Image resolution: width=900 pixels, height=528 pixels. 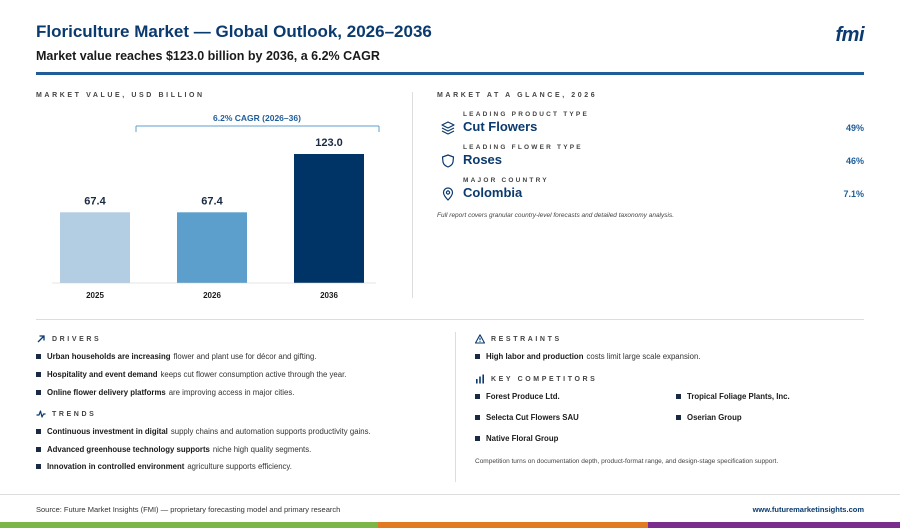 I want to click on cagr-bracket: 6.2% CAGR (2026–36), so click(x=257, y=122).